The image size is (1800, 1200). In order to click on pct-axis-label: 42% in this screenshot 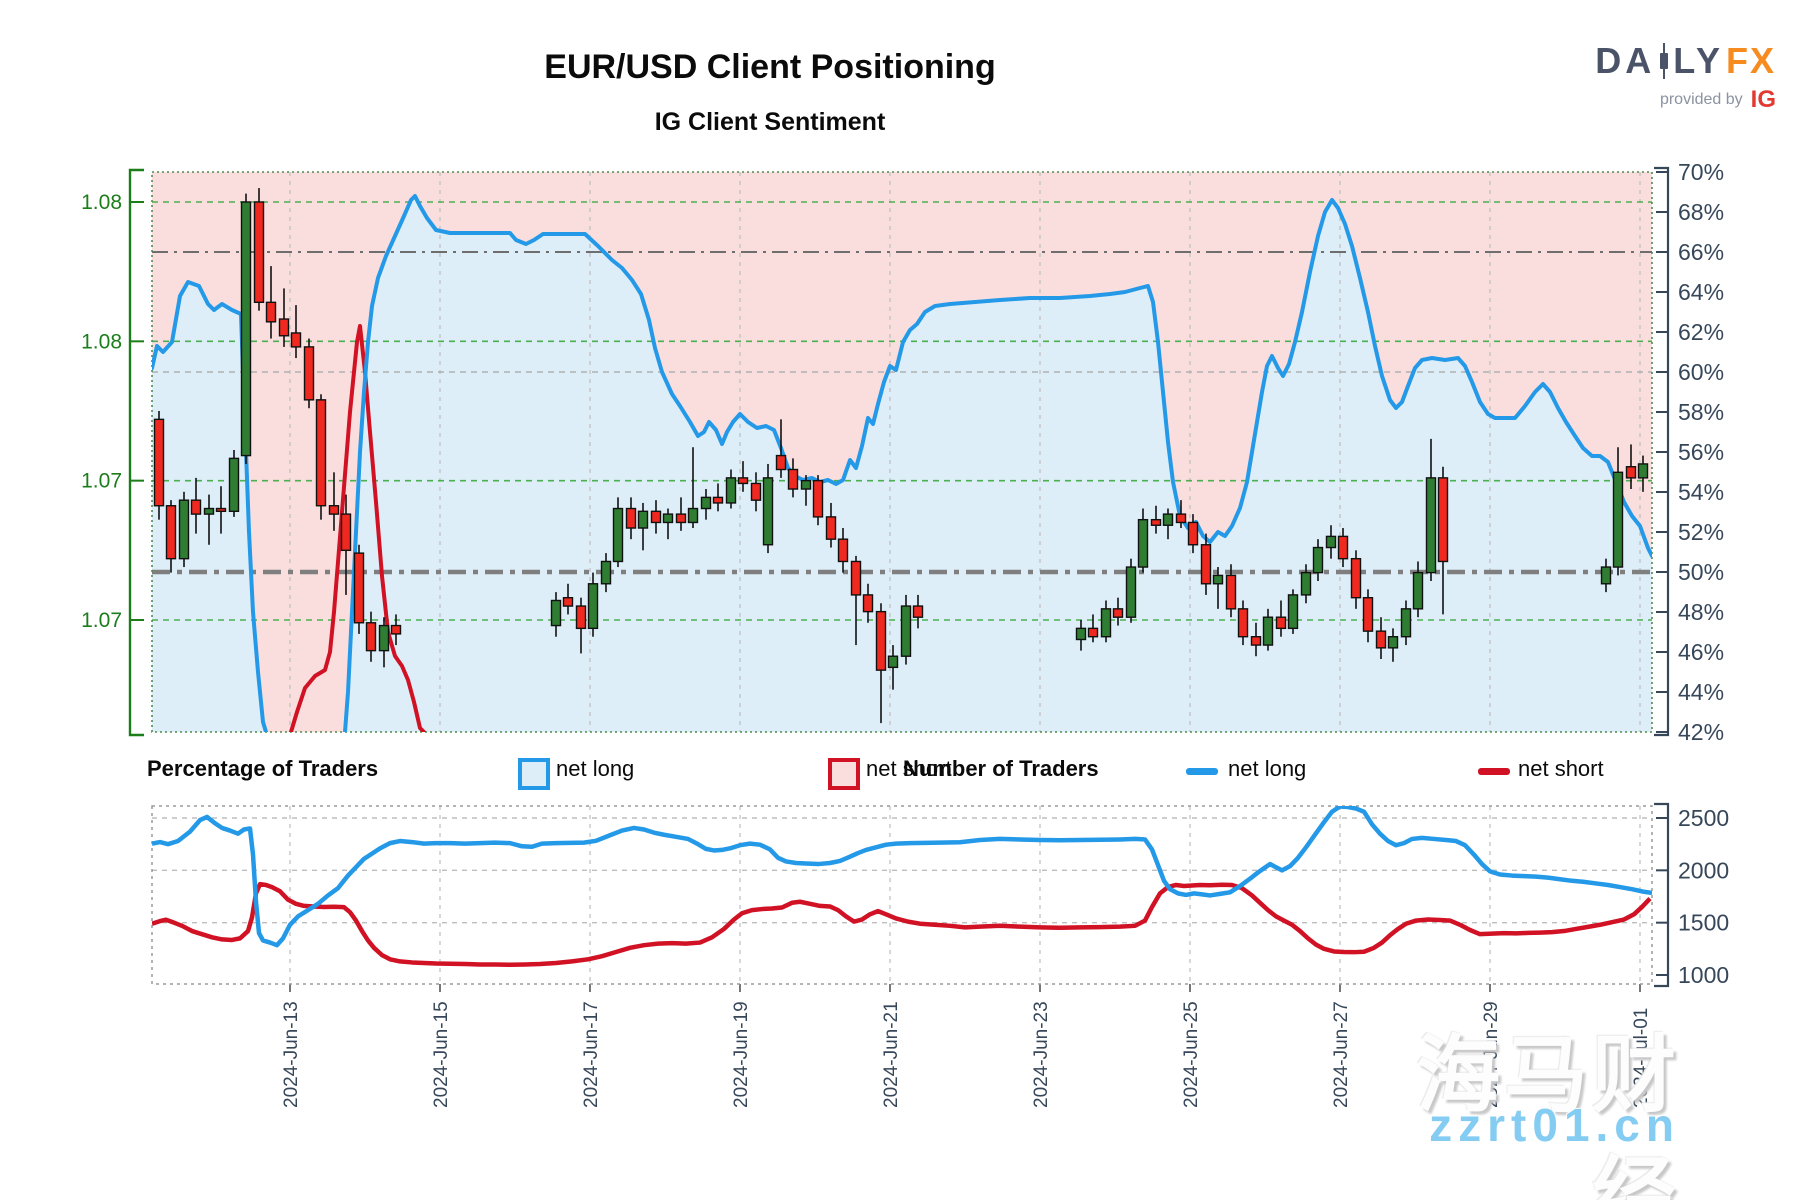, I will do `click(1701, 732)`.